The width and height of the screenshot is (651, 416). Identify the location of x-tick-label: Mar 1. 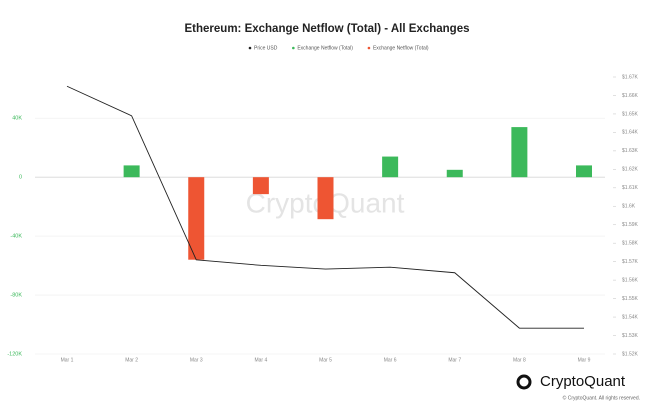
(67, 360).